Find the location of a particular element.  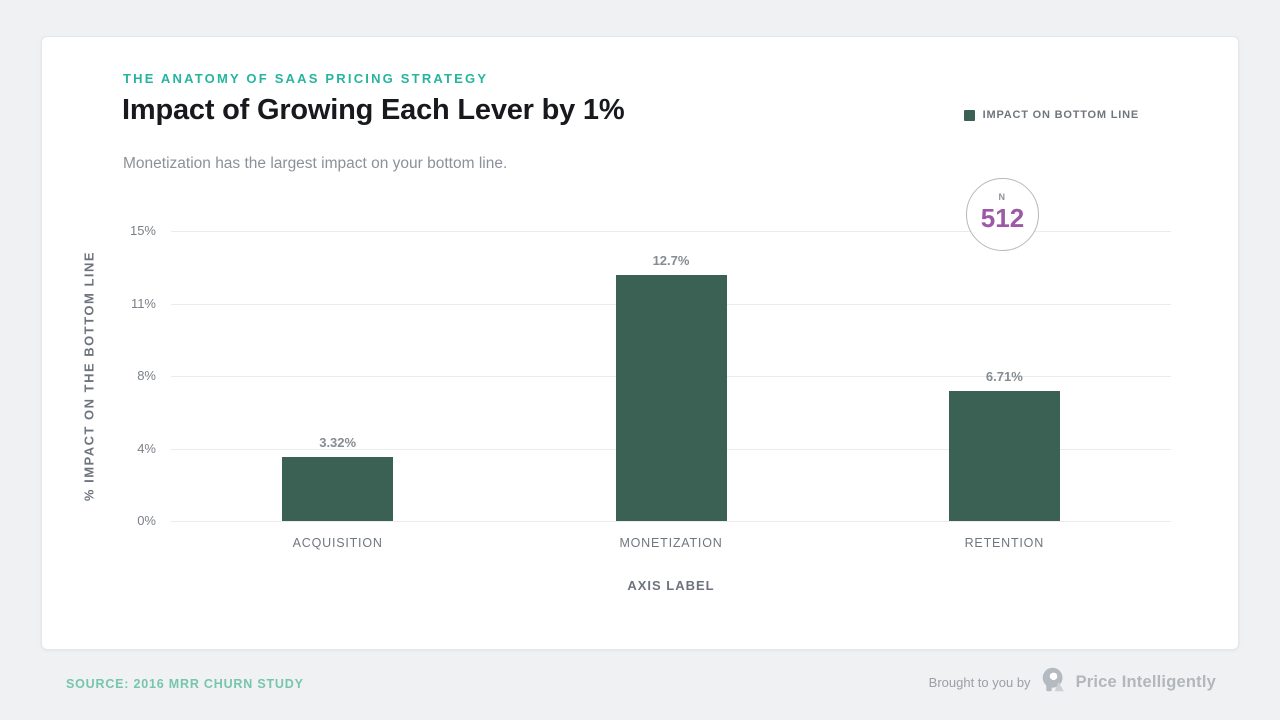

price-intelligently-logo-icon is located at coordinates (1053, 682).